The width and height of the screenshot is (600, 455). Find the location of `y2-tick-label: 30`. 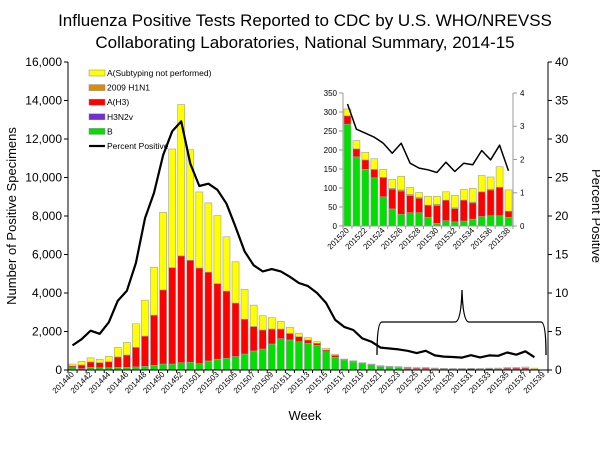

y2-tick-label: 30 is located at coordinates (562, 139).